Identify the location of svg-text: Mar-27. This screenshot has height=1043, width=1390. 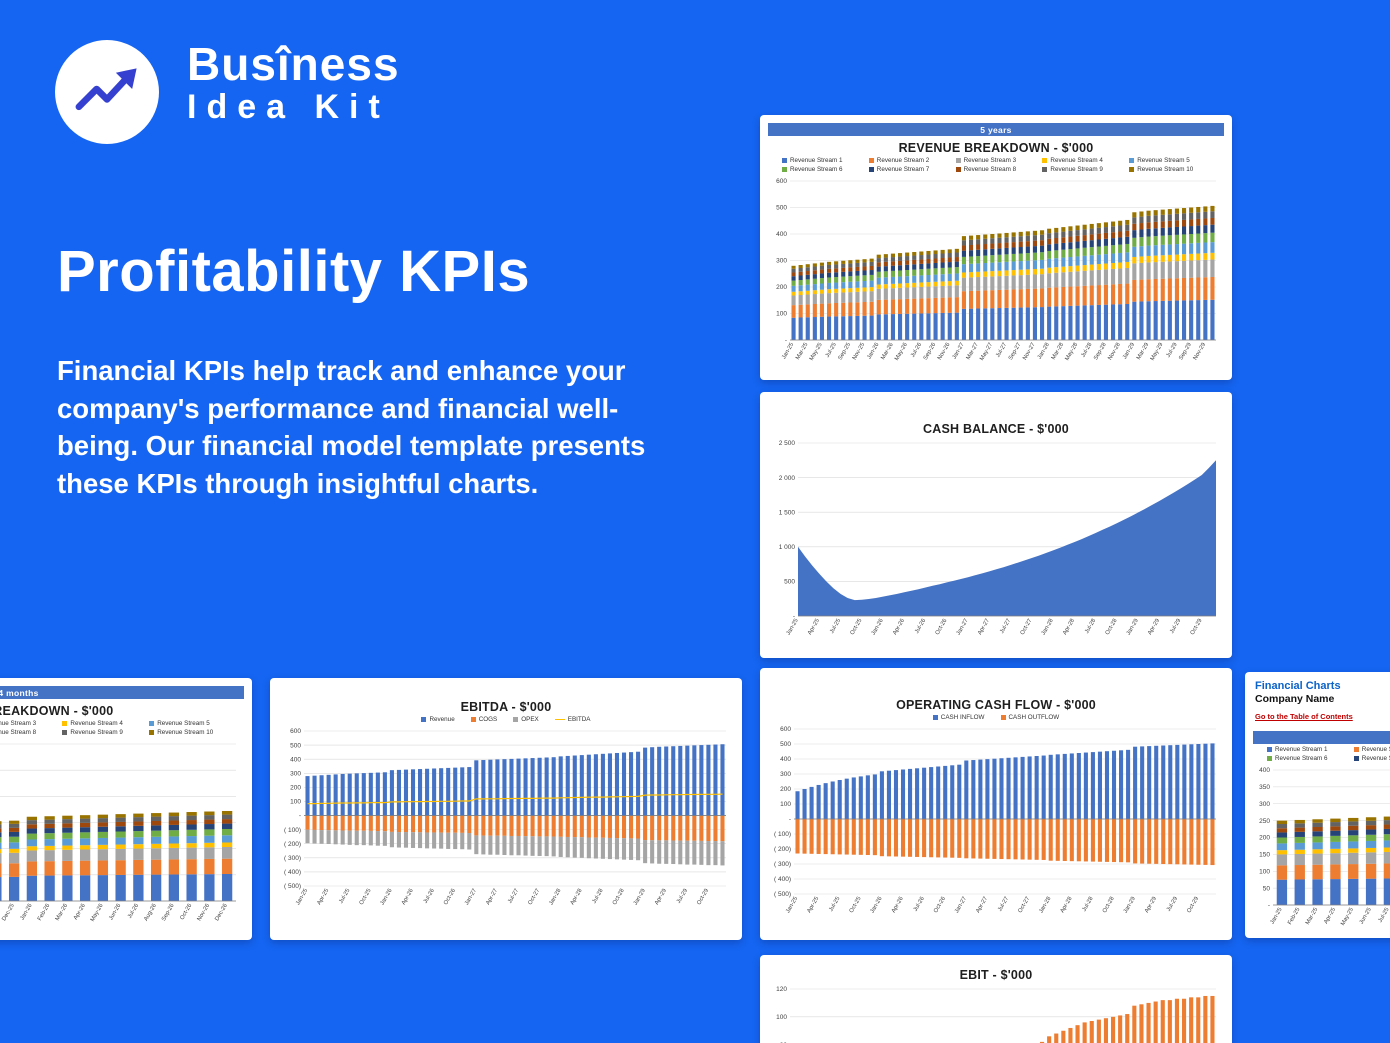
(972, 351).